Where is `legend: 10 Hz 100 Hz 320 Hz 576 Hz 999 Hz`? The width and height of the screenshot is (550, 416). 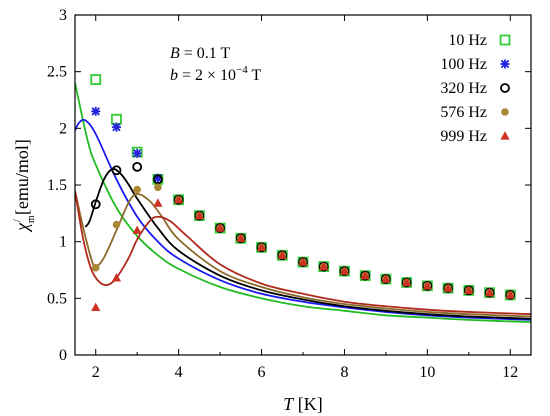
legend: 10 Hz 100 Hz 320 Hz 576 Hz 999 Hz is located at coordinates (475, 88).